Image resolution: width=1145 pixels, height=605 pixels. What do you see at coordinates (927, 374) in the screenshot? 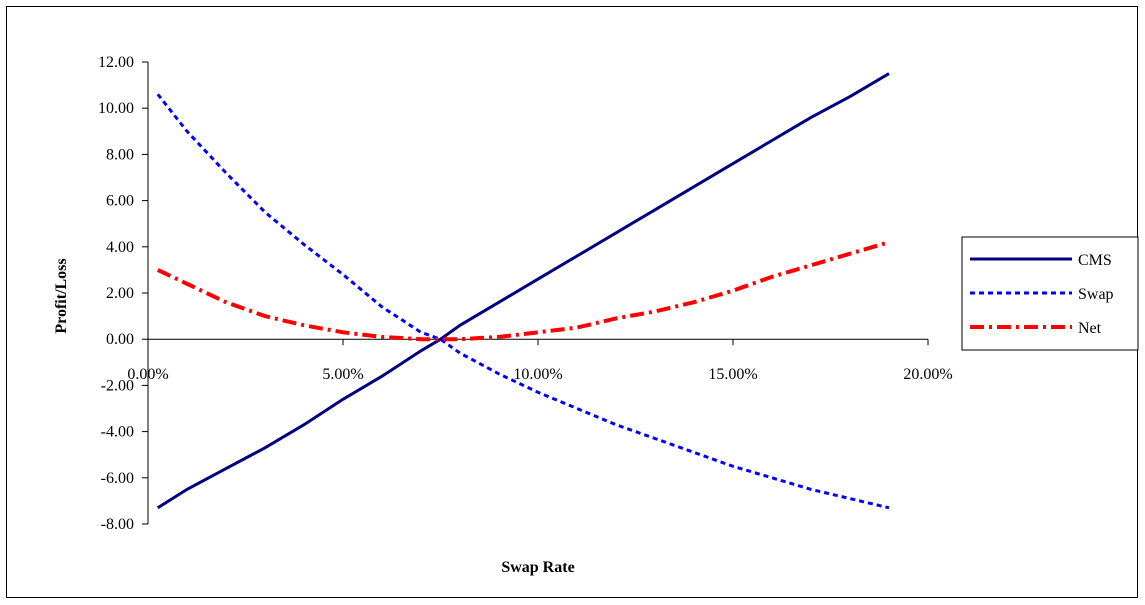
I see `x-tick-label: 20.00%` at bounding box center [927, 374].